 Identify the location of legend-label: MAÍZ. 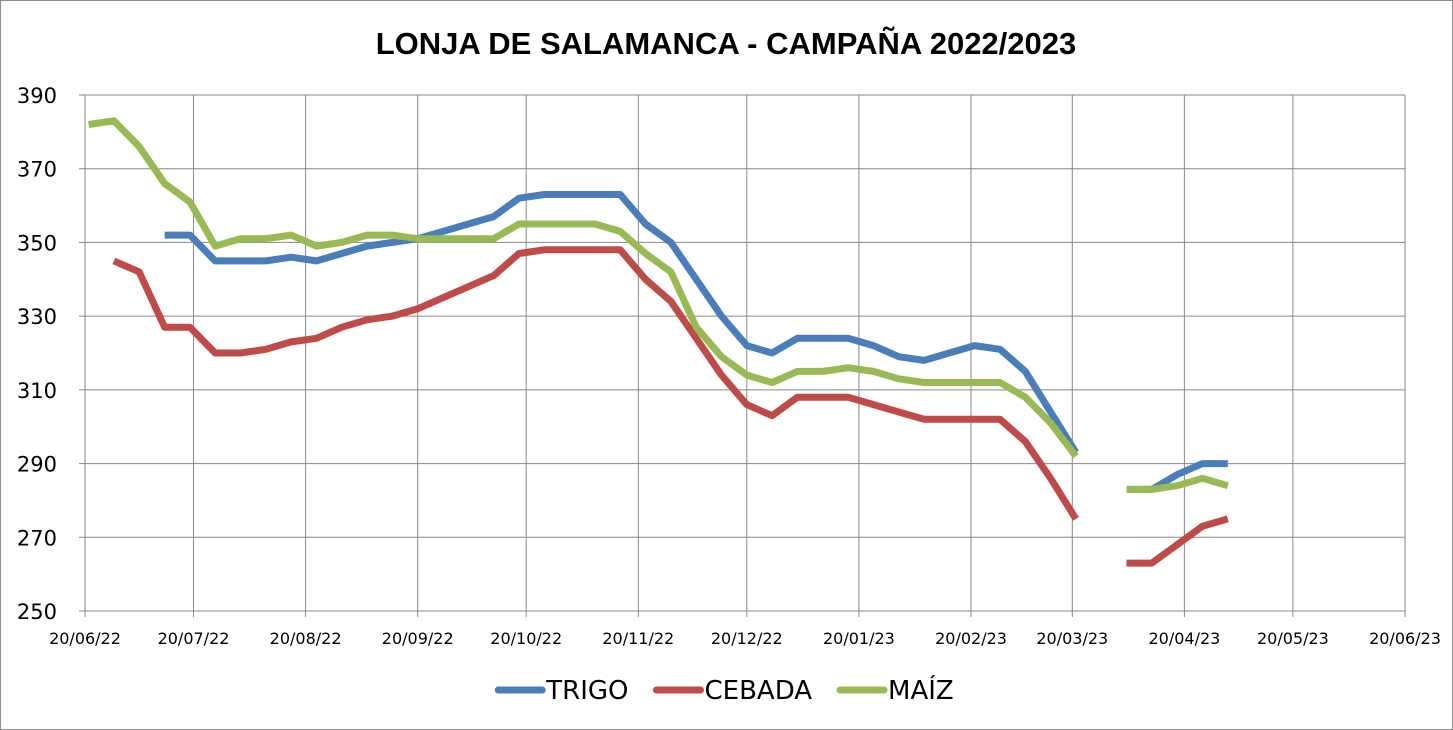
(921, 690).